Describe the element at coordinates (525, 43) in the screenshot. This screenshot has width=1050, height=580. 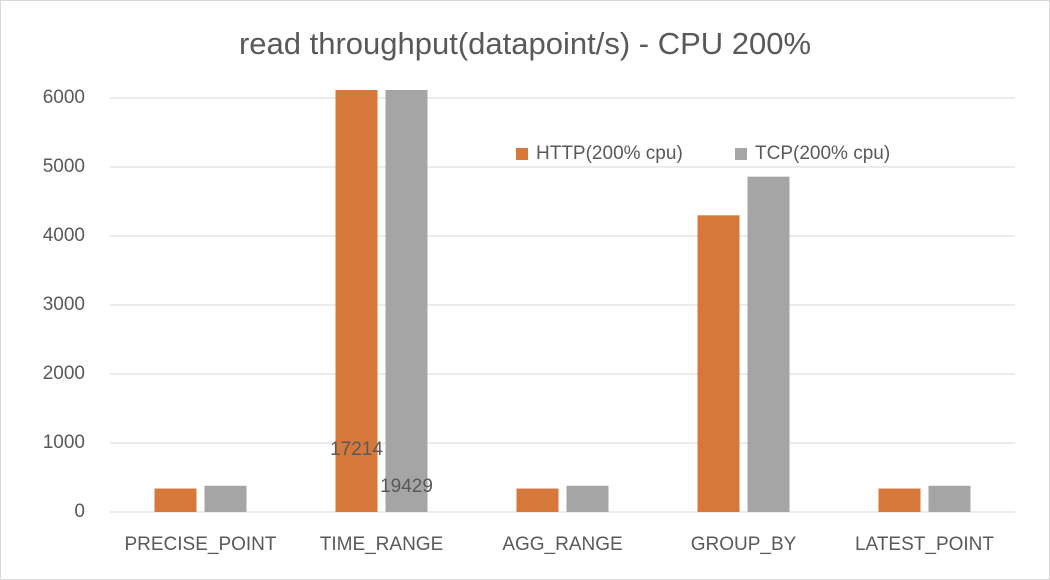
I see `chart-title: read throughput(datapoint/s) - CPU 200%` at that location.